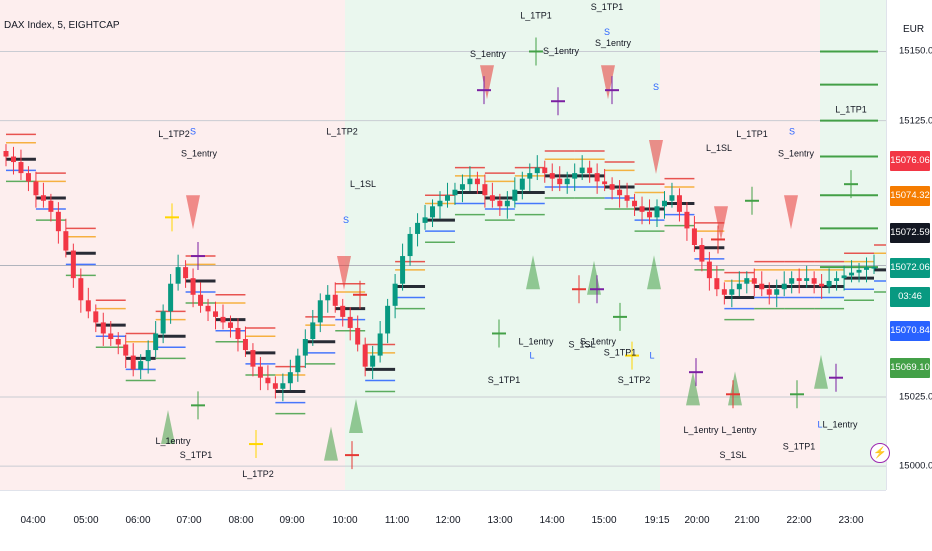  I want to click on chart-annotation-29: L_1entry, so click(739, 430).